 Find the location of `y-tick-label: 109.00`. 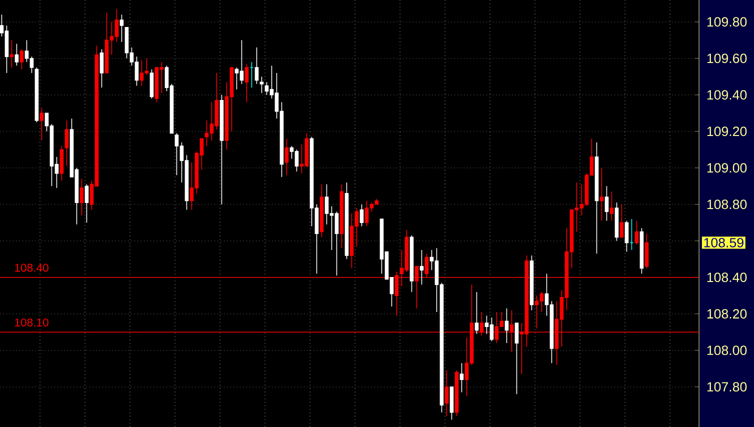

y-tick-label: 109.00 is located at coordinates (727, 168).